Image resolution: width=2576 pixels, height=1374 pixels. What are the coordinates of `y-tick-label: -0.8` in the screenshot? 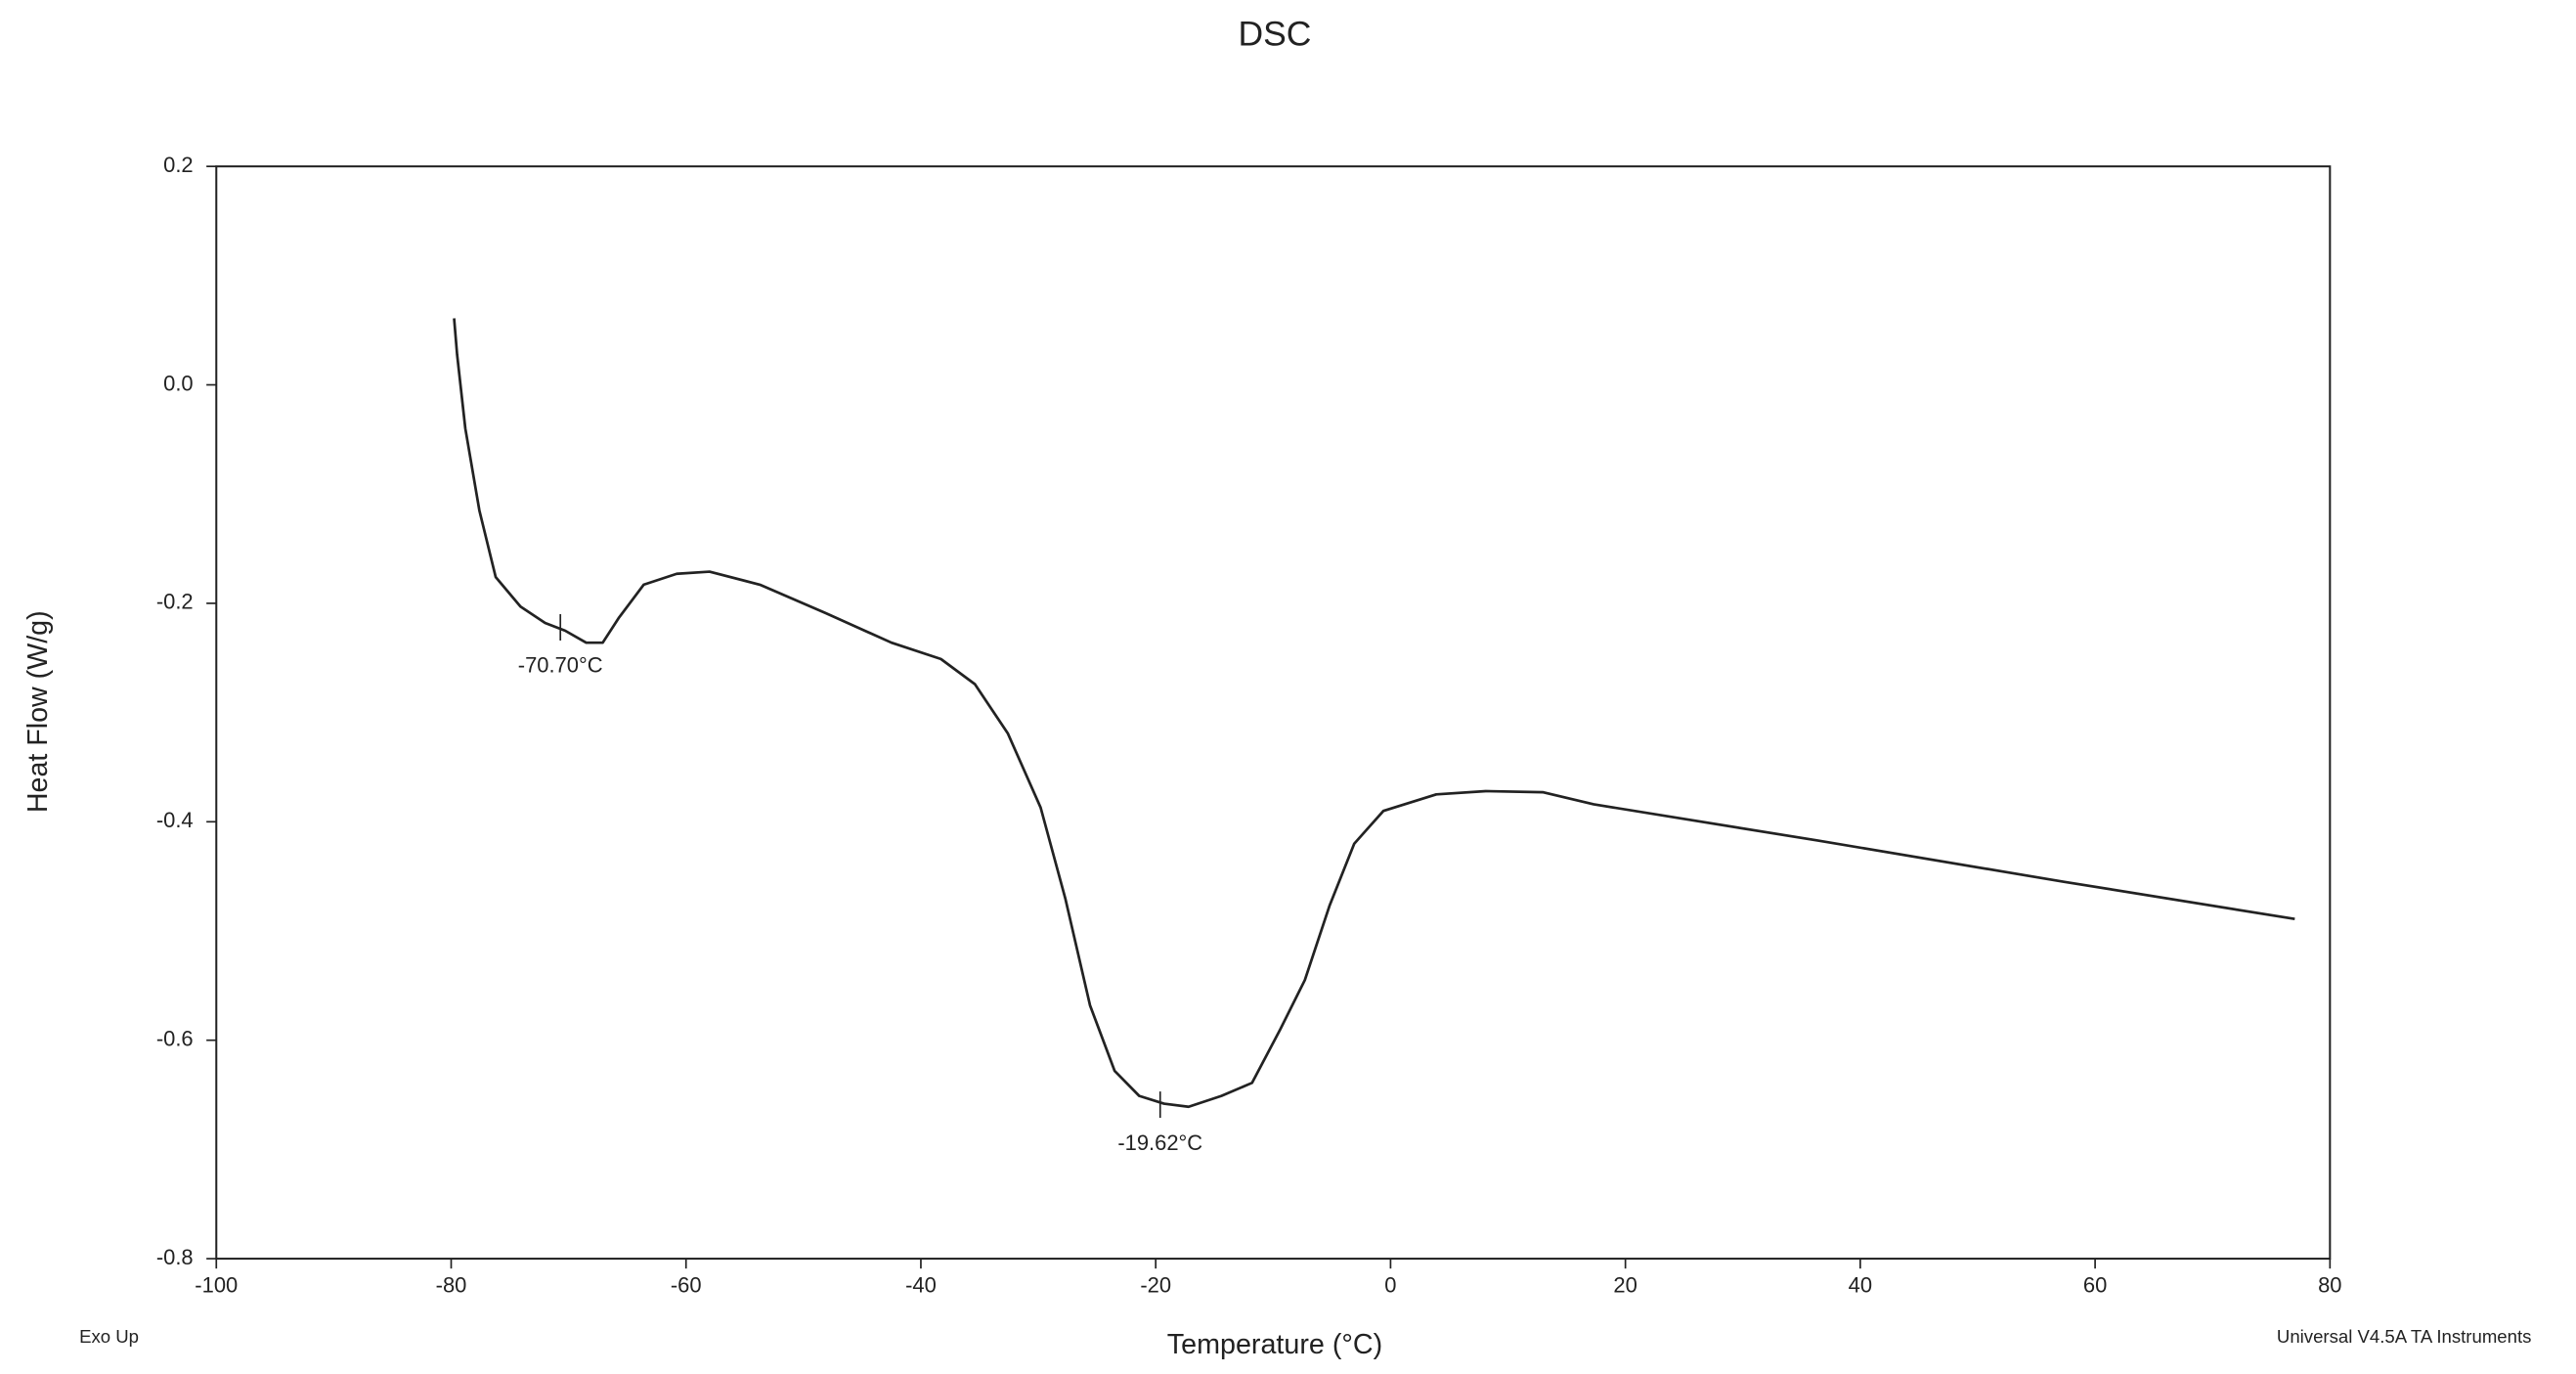 It's located at (175, 1257).